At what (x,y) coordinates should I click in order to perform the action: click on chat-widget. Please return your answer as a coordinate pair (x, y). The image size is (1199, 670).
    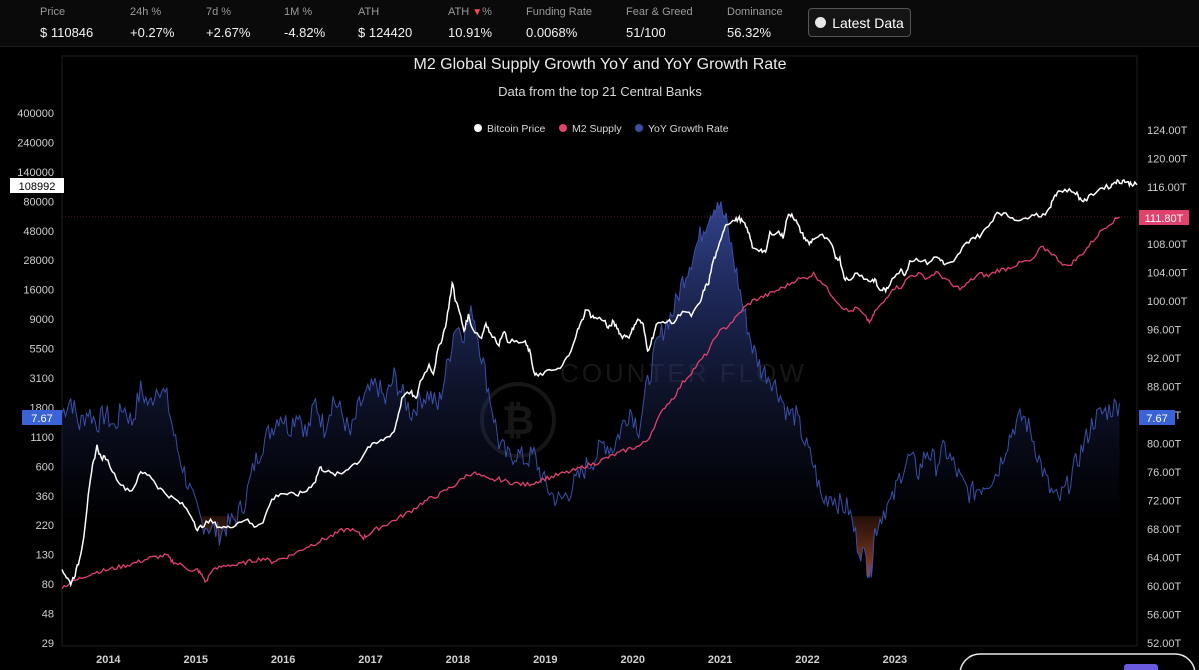
    Looking at the image, I should click on (1077, 661).